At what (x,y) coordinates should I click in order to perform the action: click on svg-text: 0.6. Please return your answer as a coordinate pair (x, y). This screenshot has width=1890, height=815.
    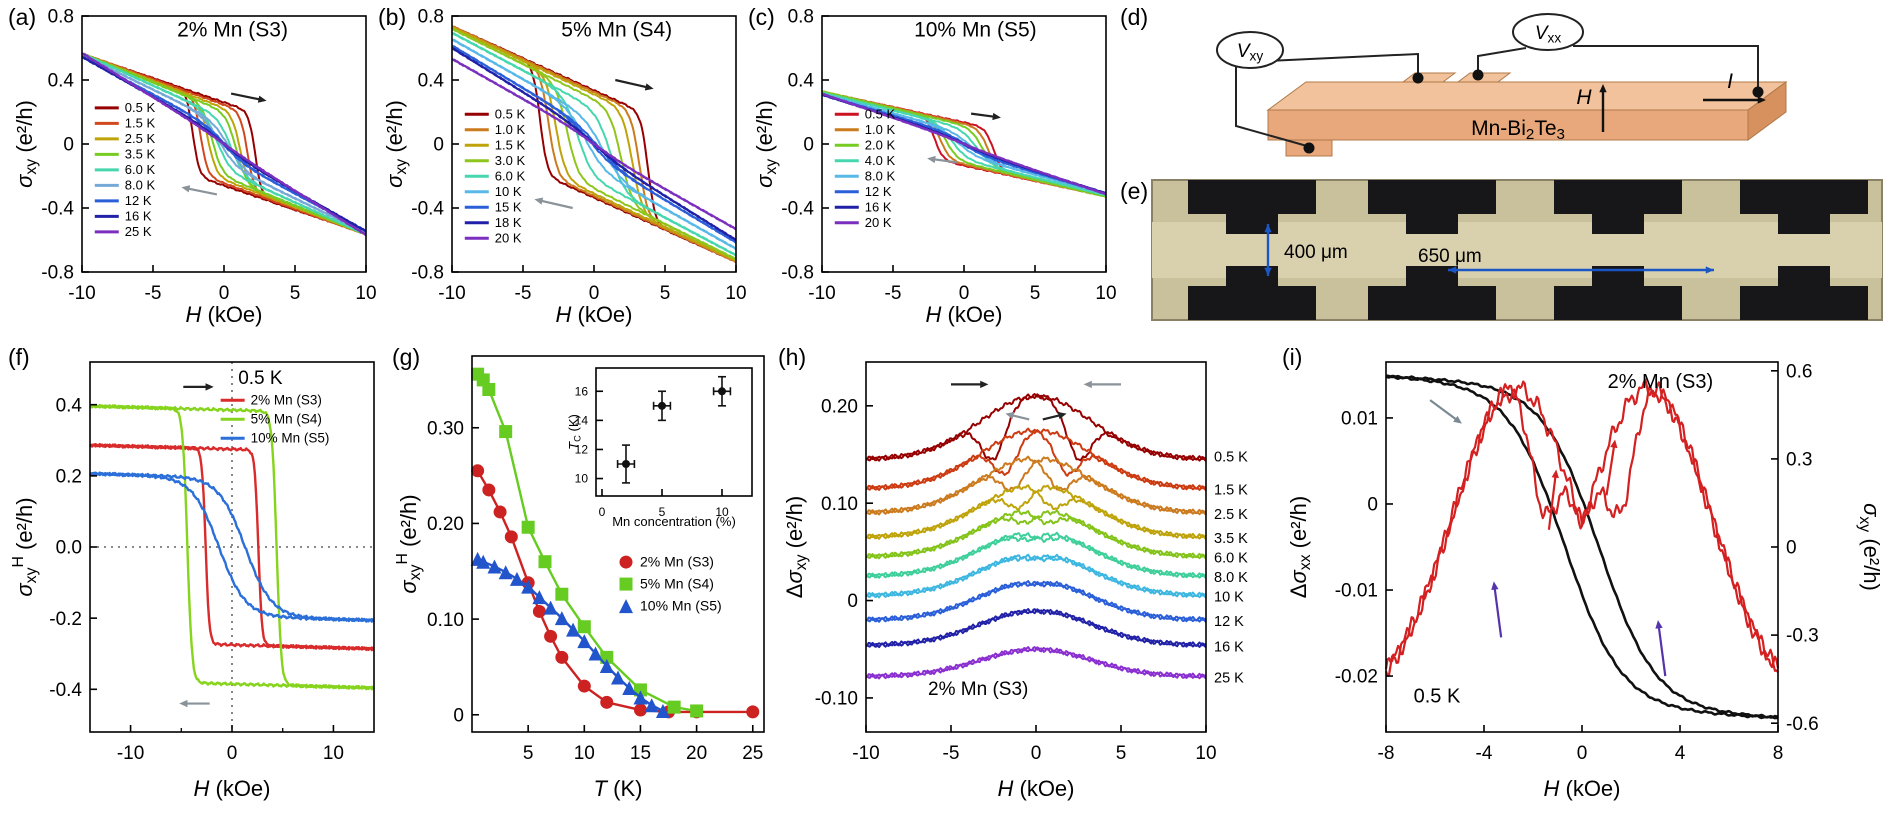
    Looking at the image, I should click on (1799, 371).